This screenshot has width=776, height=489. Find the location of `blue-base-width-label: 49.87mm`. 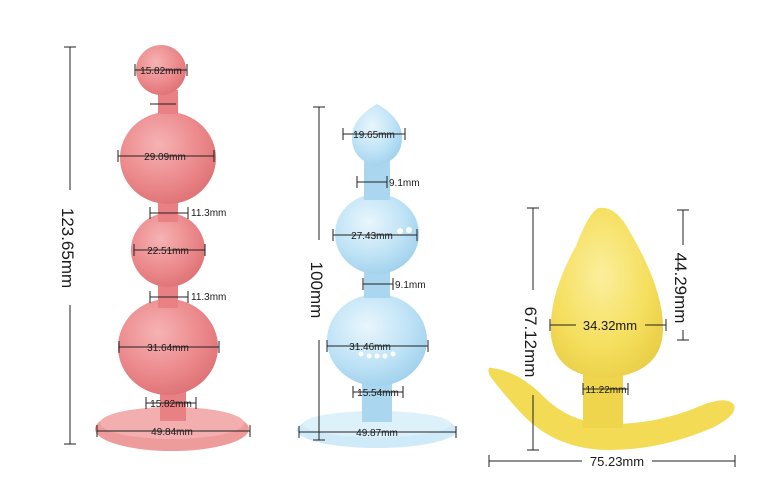

blue-base-width-label: 49.87mm is located at coordinates (377, 433).